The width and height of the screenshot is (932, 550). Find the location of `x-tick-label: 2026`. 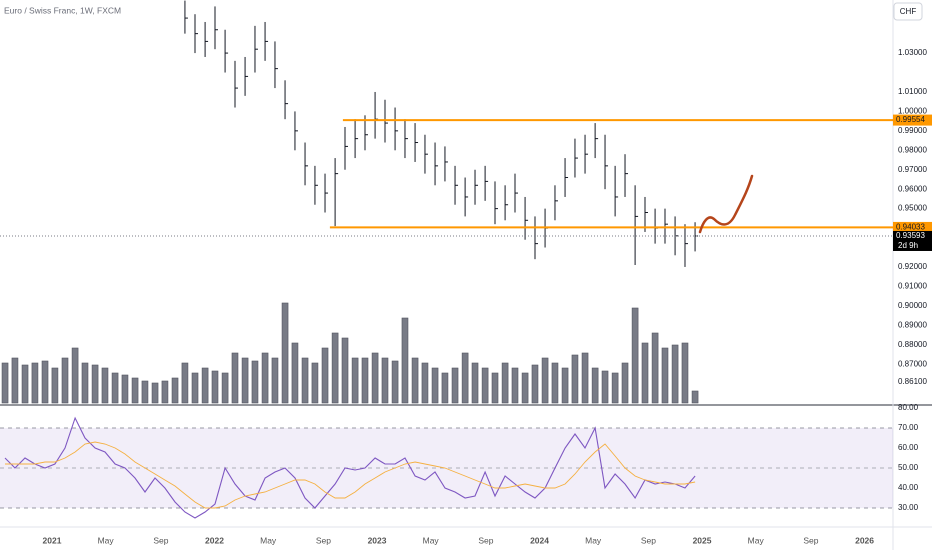

x-tick-label: 2026 is located at coordinates (864, 540).